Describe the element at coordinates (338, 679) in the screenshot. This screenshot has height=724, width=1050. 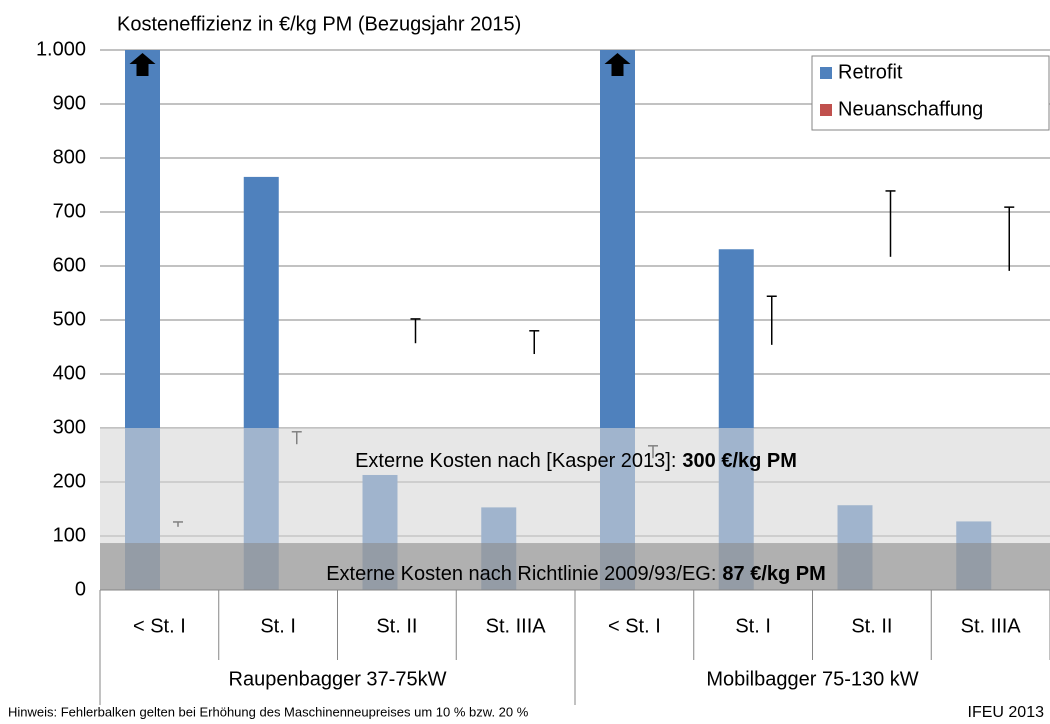
I see `group-label: Raupenbagger 37-75kW` at that location.